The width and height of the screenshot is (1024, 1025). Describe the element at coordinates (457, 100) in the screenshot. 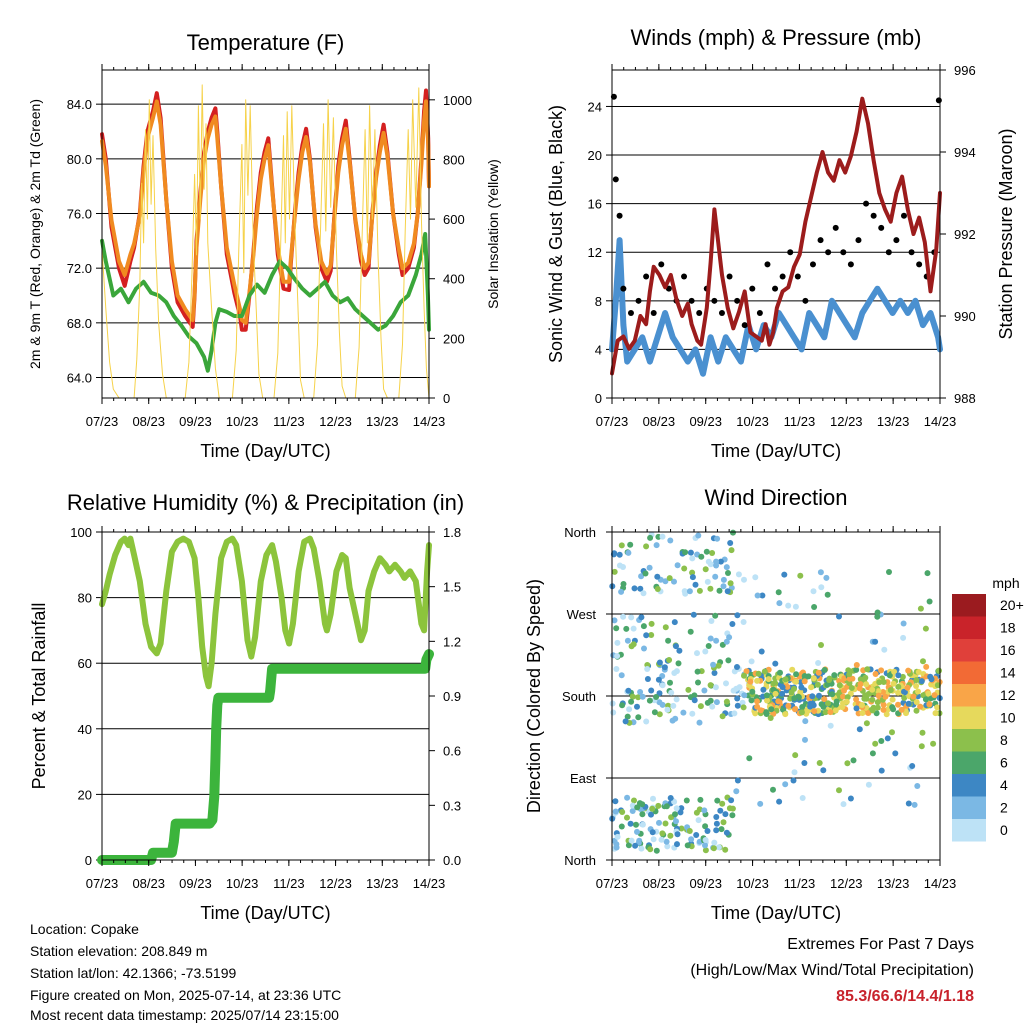

I see `y-tick-label-right: 1000` at that location.